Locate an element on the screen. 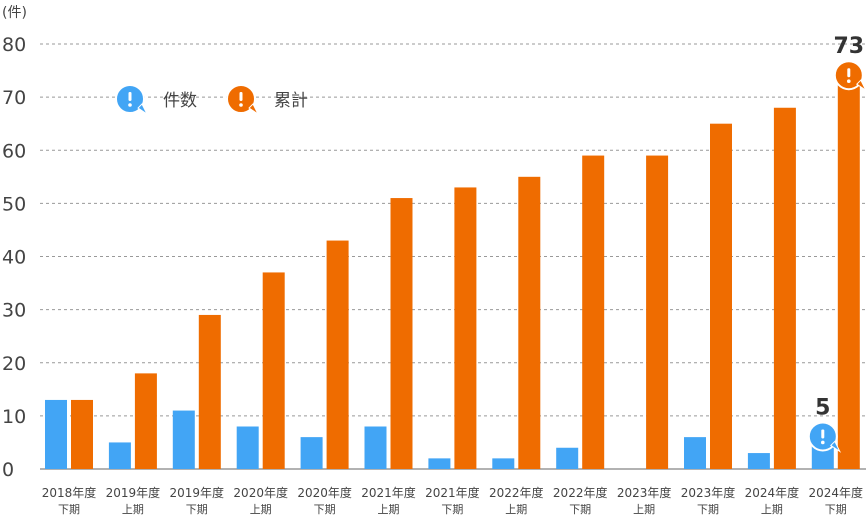 The width and height of the screenshot is (868, 520). y-tick-label: 20 is located at coordinates (14, 364).